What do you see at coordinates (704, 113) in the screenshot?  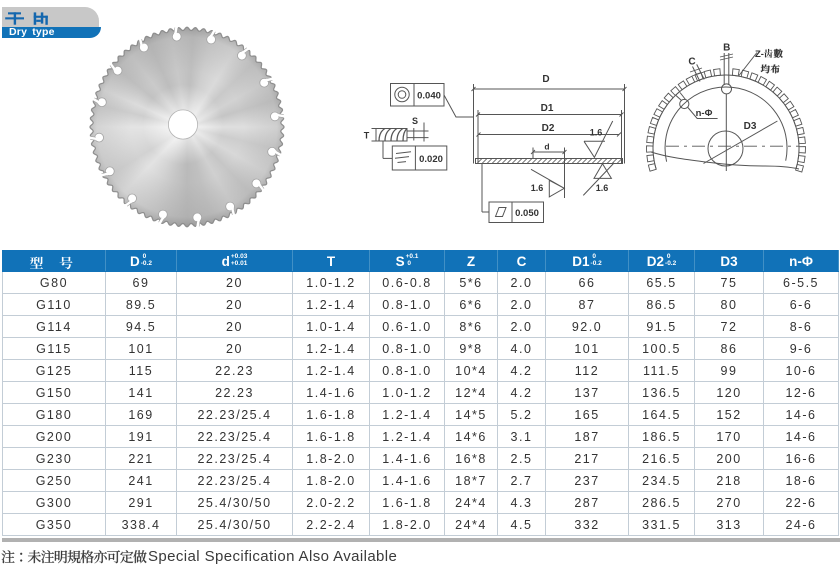 I see `svg-text: n-Φ` at bounding box center [704, 113].